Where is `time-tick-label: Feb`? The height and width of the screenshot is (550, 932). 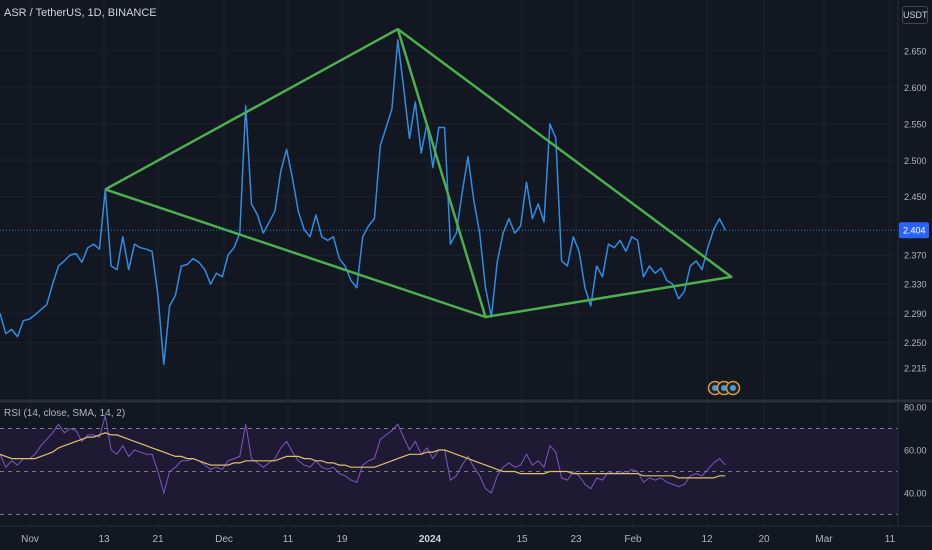 time-tick-label: Feb is located at coordinates (633, 539).